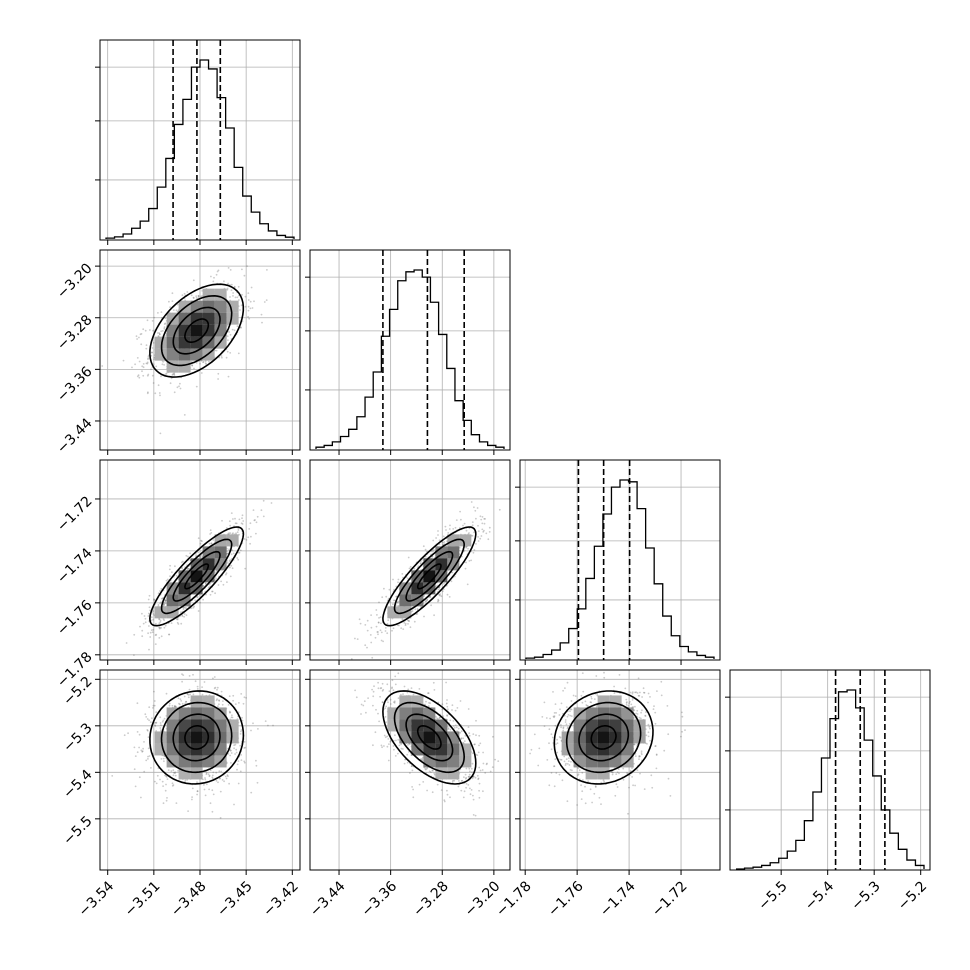  What do you see at coordinates (196, 576) in the screenshot?
I see `contour-line` at bounding box center [196, 576].